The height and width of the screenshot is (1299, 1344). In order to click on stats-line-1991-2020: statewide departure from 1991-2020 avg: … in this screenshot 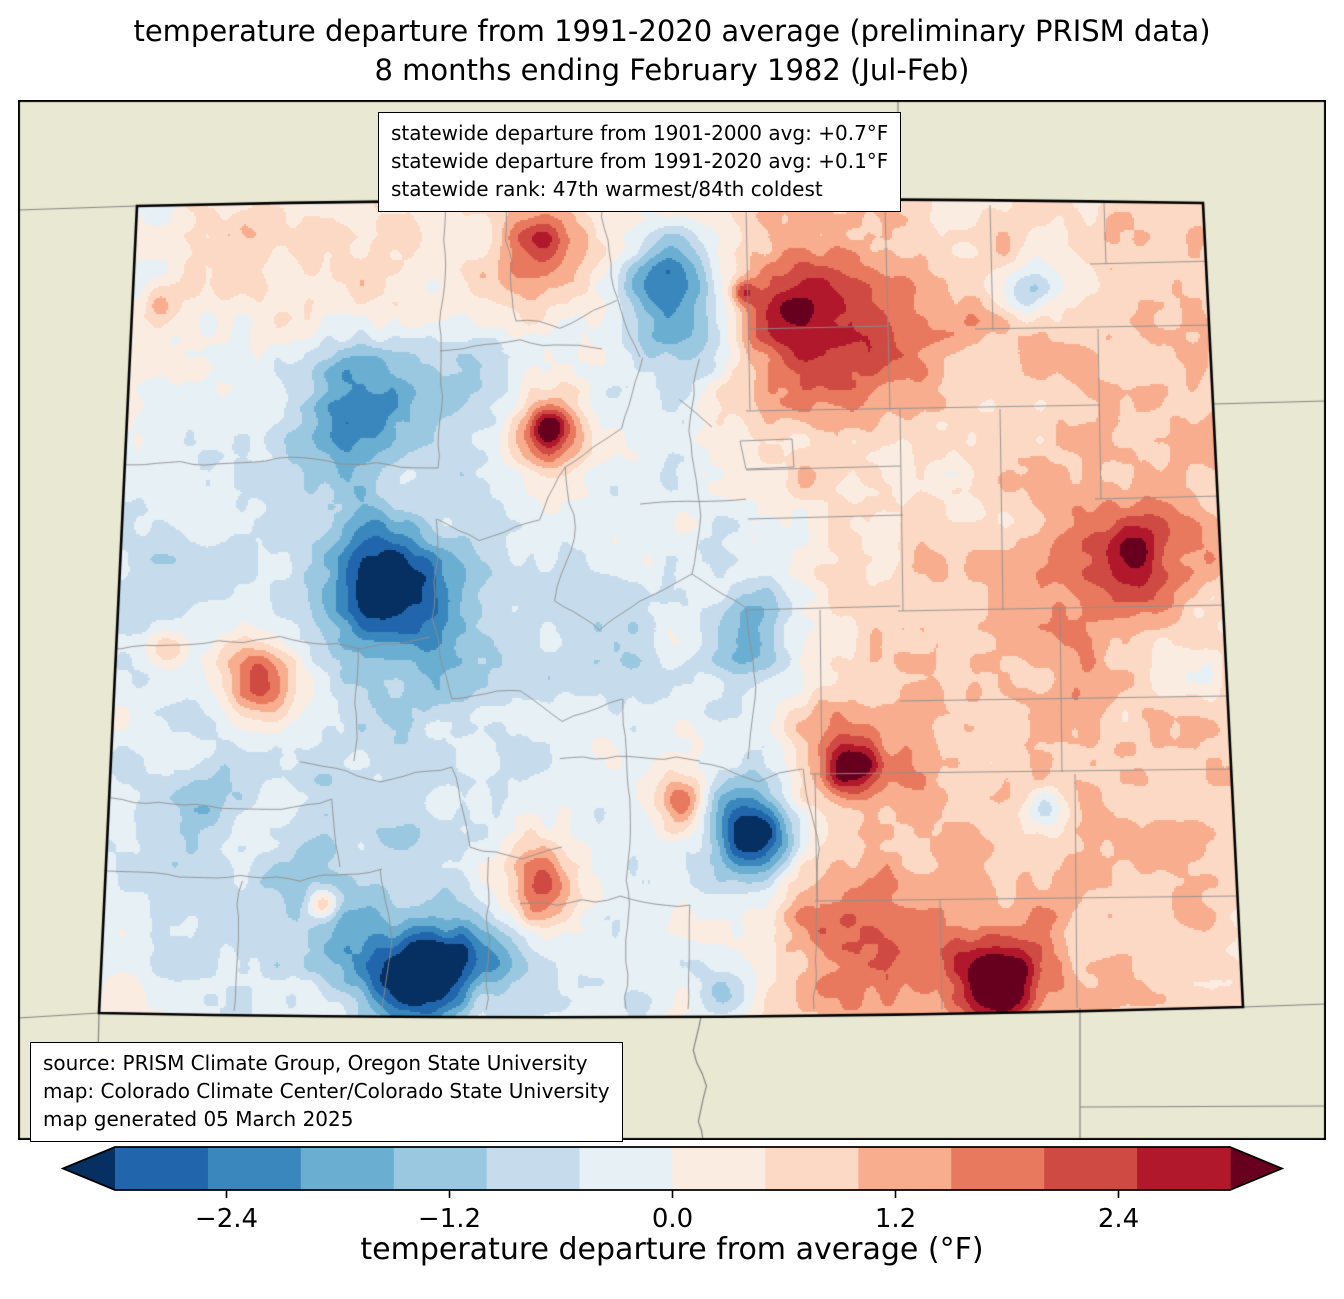, I will do `click(640, 161)`.